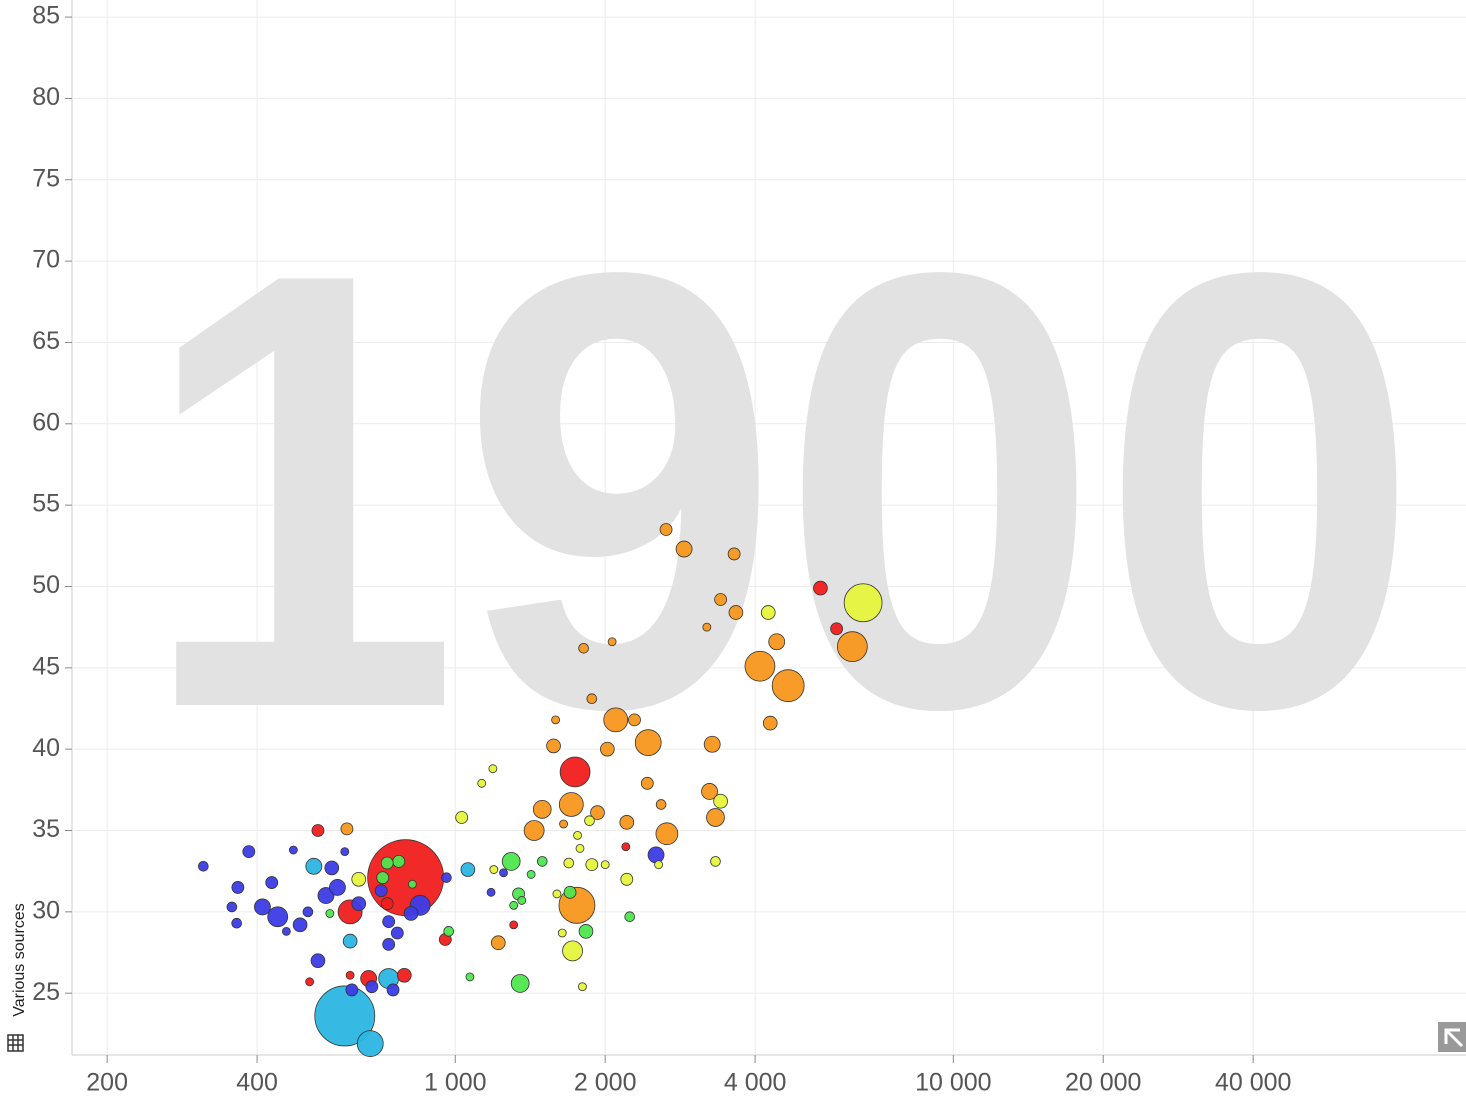 The image size is (1466, 1100). Describe the element at coordinates (1452, 1037) in the screenshot. I see `expand-button` at that location.